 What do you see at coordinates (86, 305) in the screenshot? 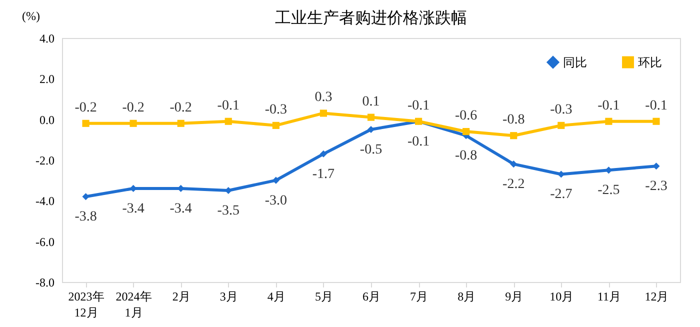
I see `x-tick-label: 2023年 12月` at bounding box center [86, 305].